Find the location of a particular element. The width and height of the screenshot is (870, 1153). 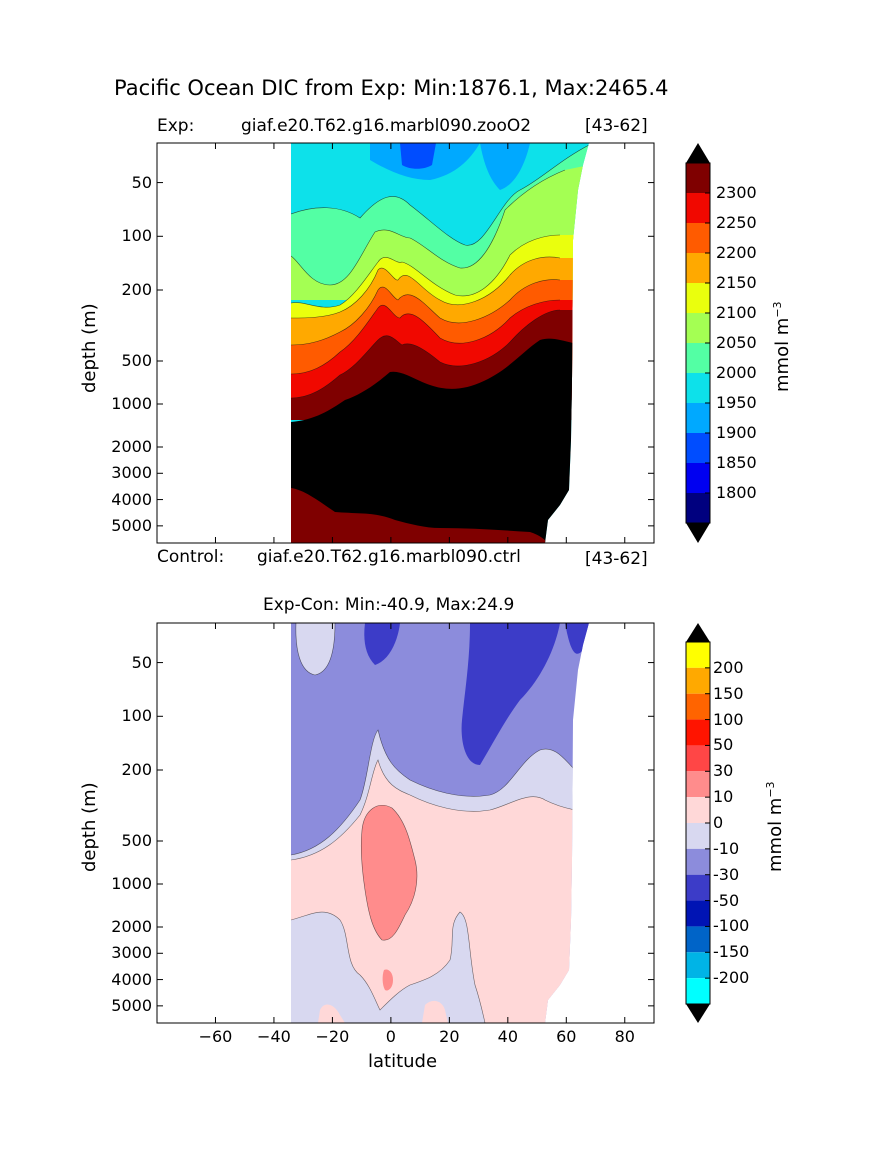

x-tick-label: 20 is located at coordinates (449, 1036).